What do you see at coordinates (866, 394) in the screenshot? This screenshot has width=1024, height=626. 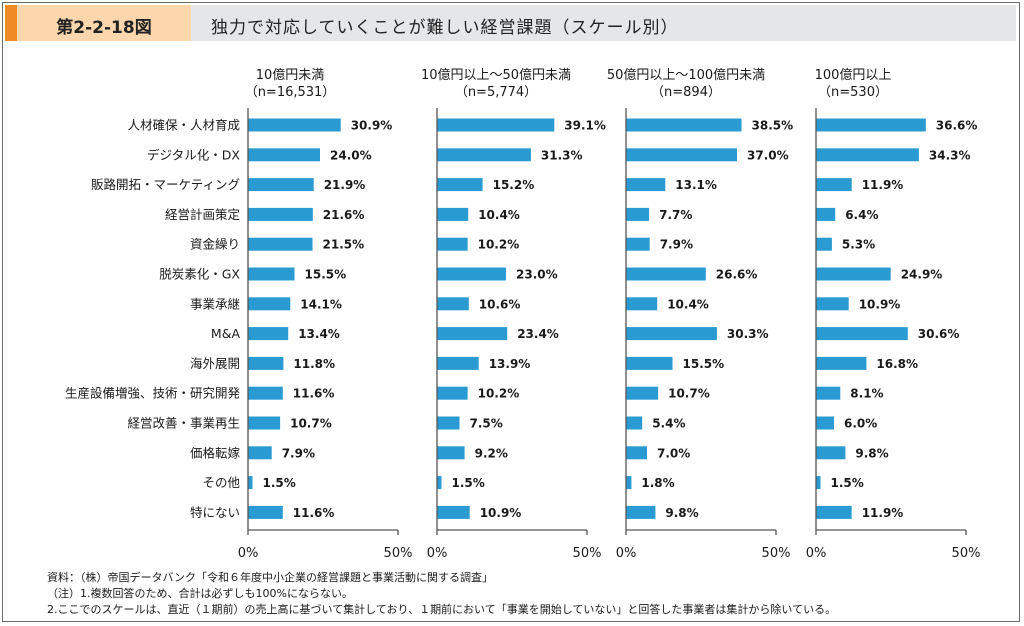 I see `value-label: 8.1%` at bounding box center [866, 394].